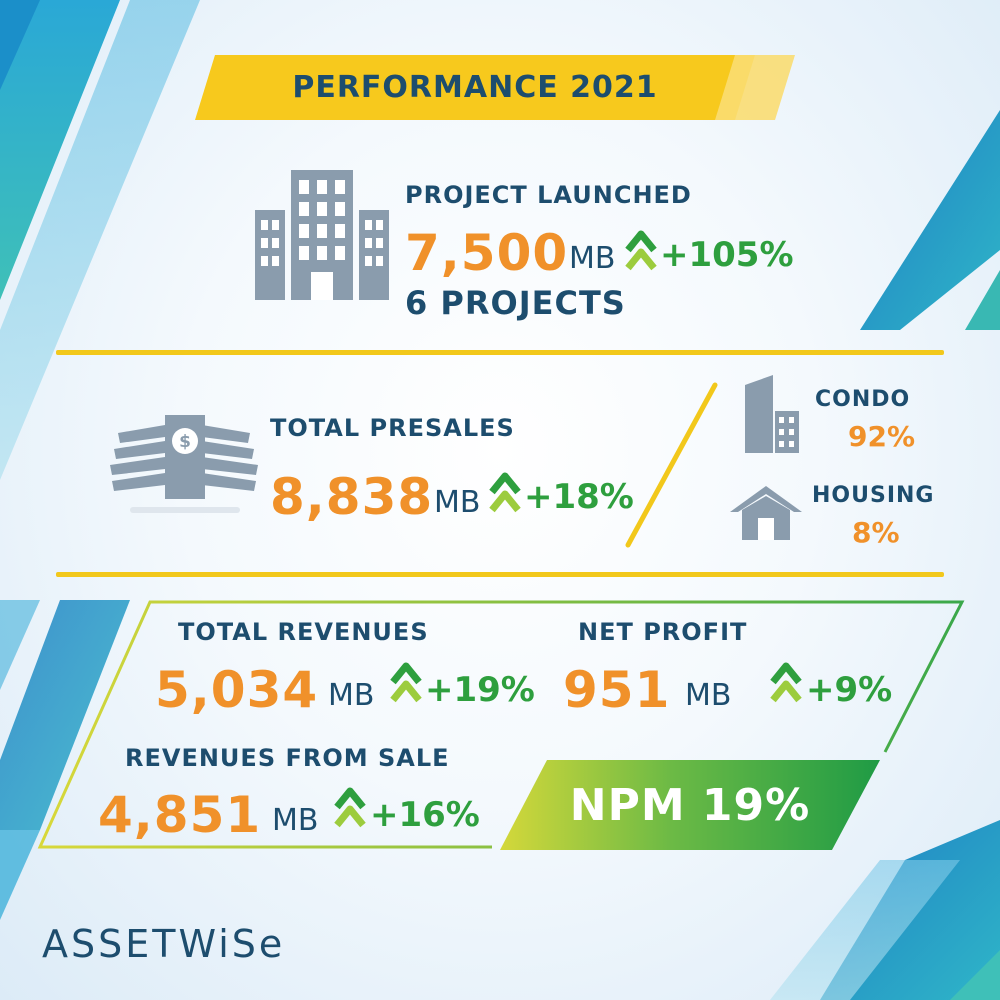  I want to click on housing-label: HOUSING, so click(873, 495).